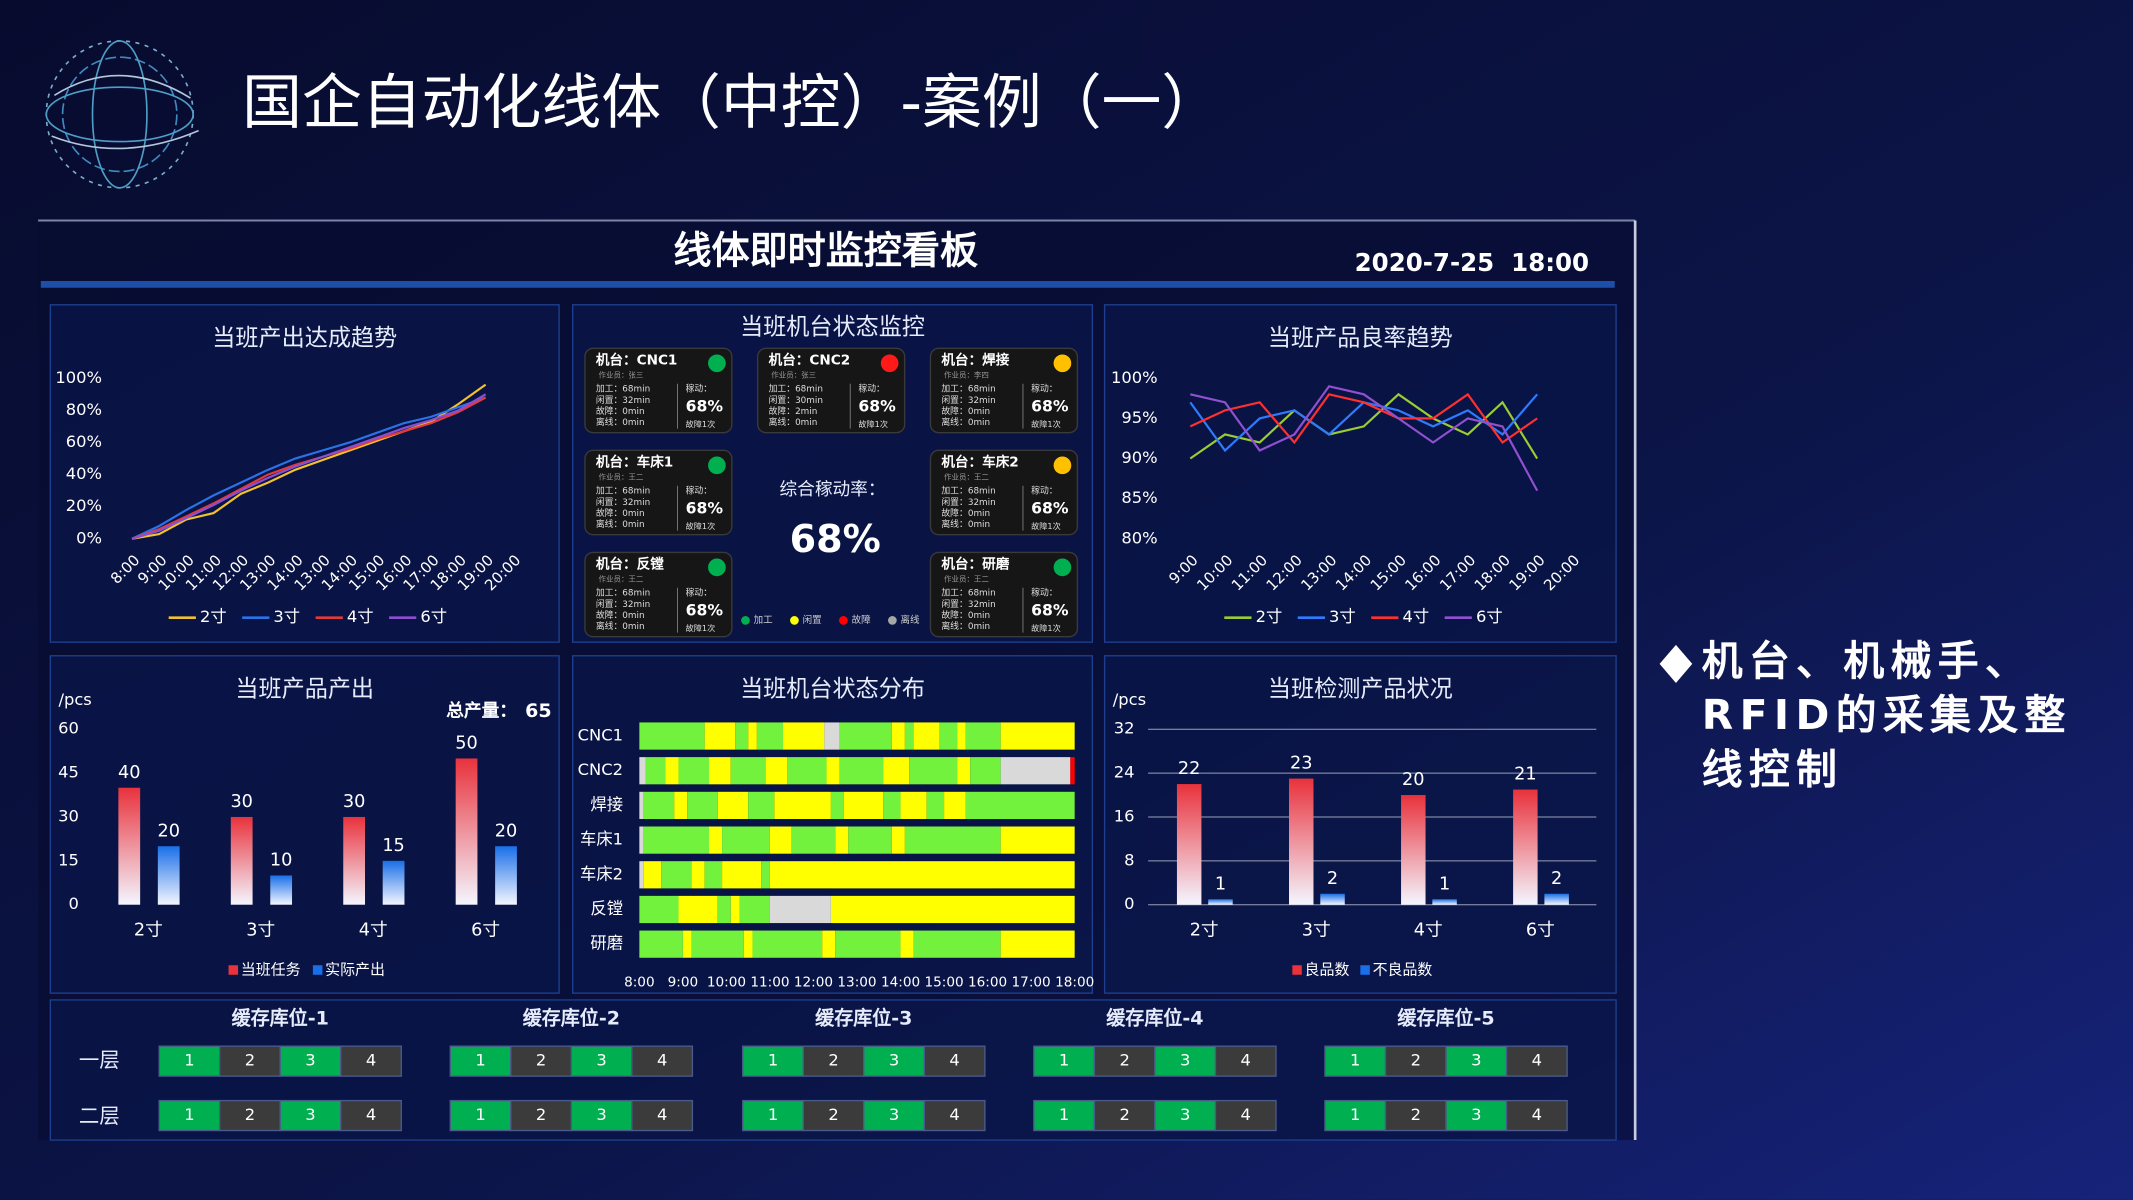 Image resolution: width=2133 pixels, height=1200 pixels. Describe the element at coordinates (1360, 338) in the screenshot. I see `chart-title: 当班产品良率趋势` at that location.